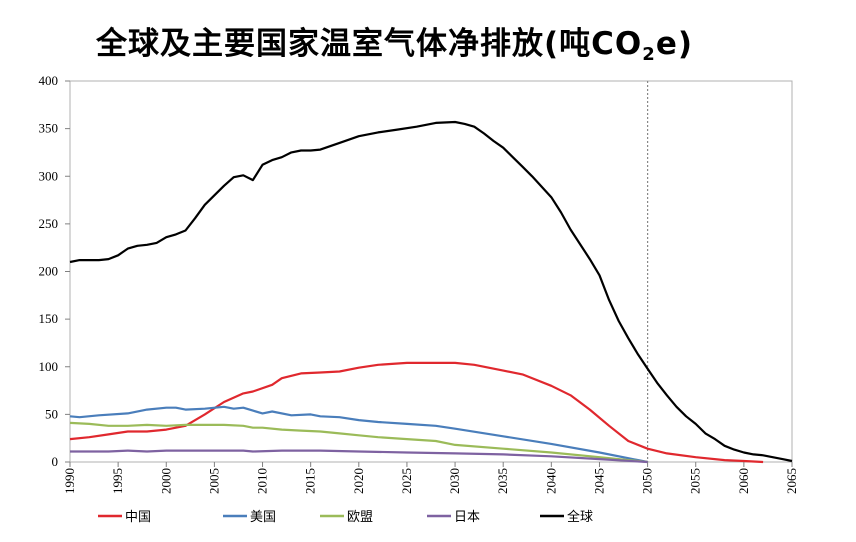 The height and width of the screenshot is (542, 856). I want to click on x-tick-label: 1990, so click(69, 481).